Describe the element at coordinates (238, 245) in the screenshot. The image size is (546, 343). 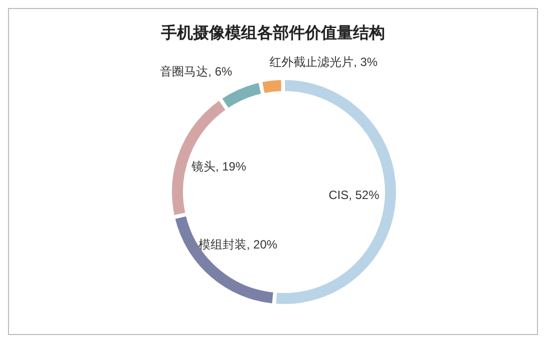
I see `slice-label: 模组封装, 20%` at that location.